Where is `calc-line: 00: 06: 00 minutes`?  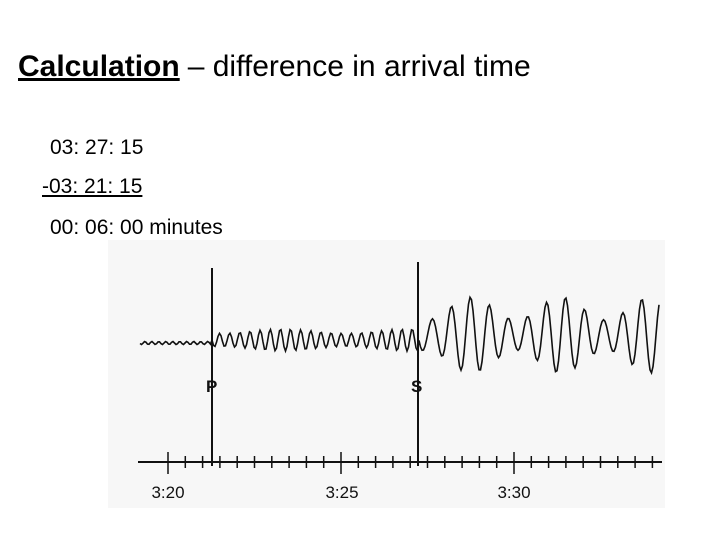 calc-line: 00: 06: 00 minutes is located at coordinates (136, 227).